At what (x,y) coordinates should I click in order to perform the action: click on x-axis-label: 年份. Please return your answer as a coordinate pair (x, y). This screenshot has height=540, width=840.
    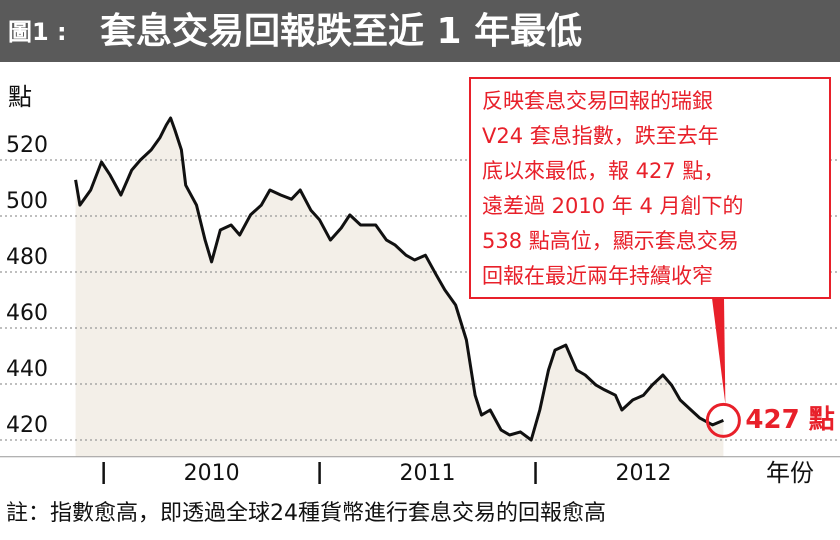
    Looking at the image, I should click on (790, 473).